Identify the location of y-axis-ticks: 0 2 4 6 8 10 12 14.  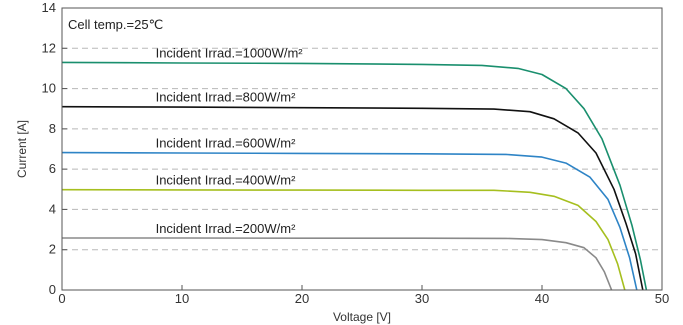
(54, 148).